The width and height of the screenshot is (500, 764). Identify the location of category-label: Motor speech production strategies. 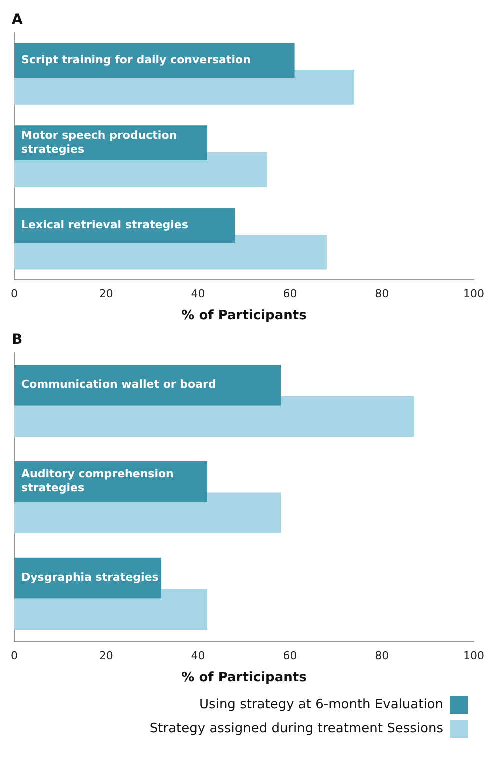
(100, 142).